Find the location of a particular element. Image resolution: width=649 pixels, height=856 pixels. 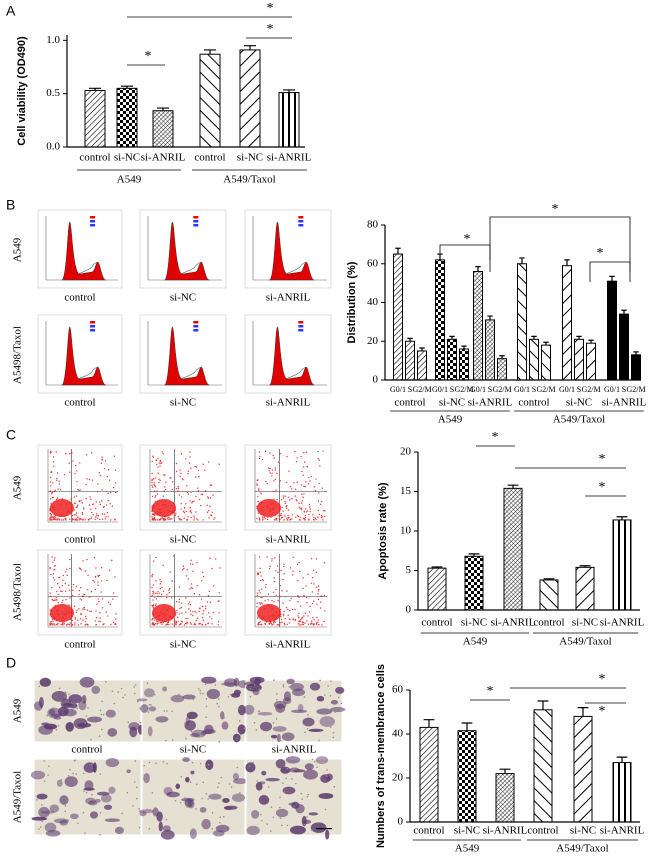

significance-star: * is located at coordinates (148, 56).